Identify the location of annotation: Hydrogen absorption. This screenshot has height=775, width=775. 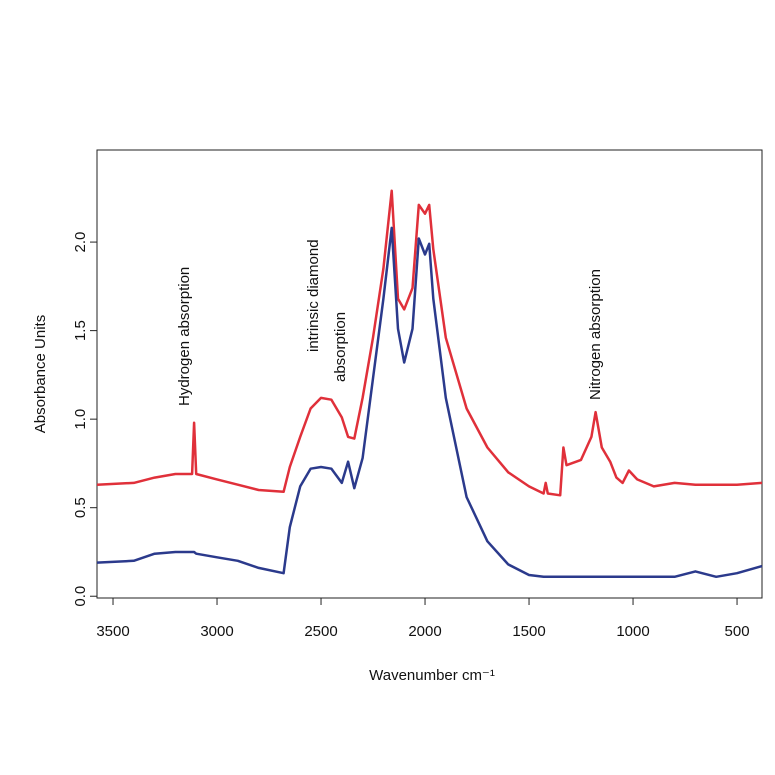
(184, 336).